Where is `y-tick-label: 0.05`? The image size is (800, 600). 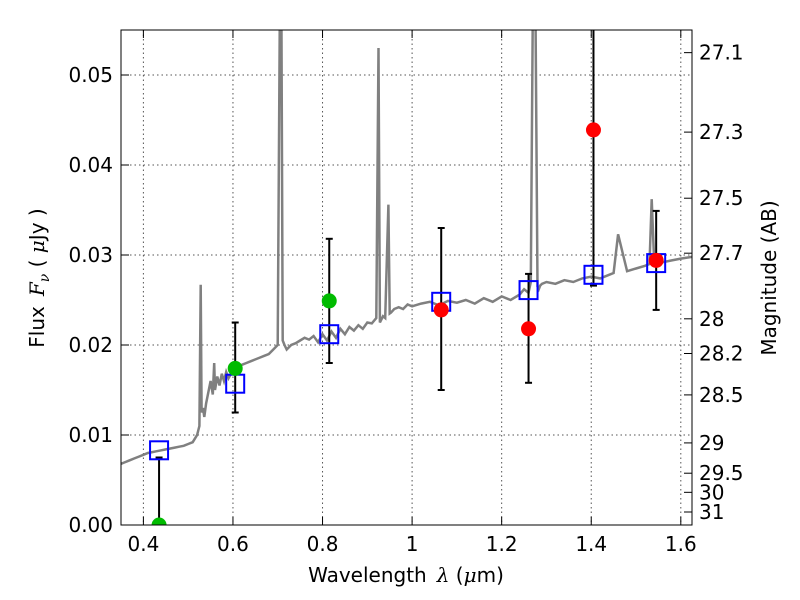
y-tick-label: 0.05 is located at coordinates (90, 75).